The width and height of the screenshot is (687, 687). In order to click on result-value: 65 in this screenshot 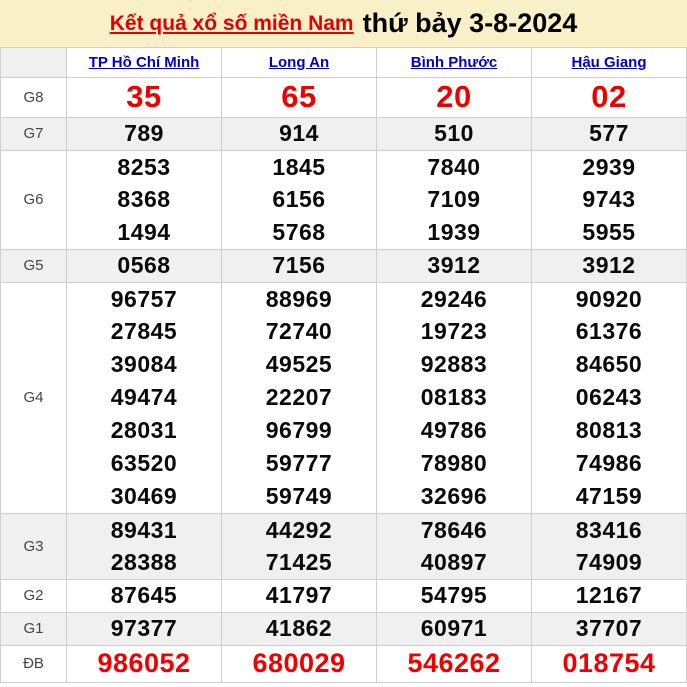, I will do `click(299, 97)`.